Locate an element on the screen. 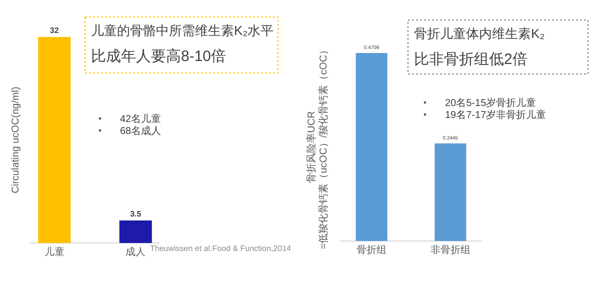 The width and height of the screenshot is (600, 283). chart-title: 骨折儿童体内维生素K₂ is located at coordinates (479, 33).